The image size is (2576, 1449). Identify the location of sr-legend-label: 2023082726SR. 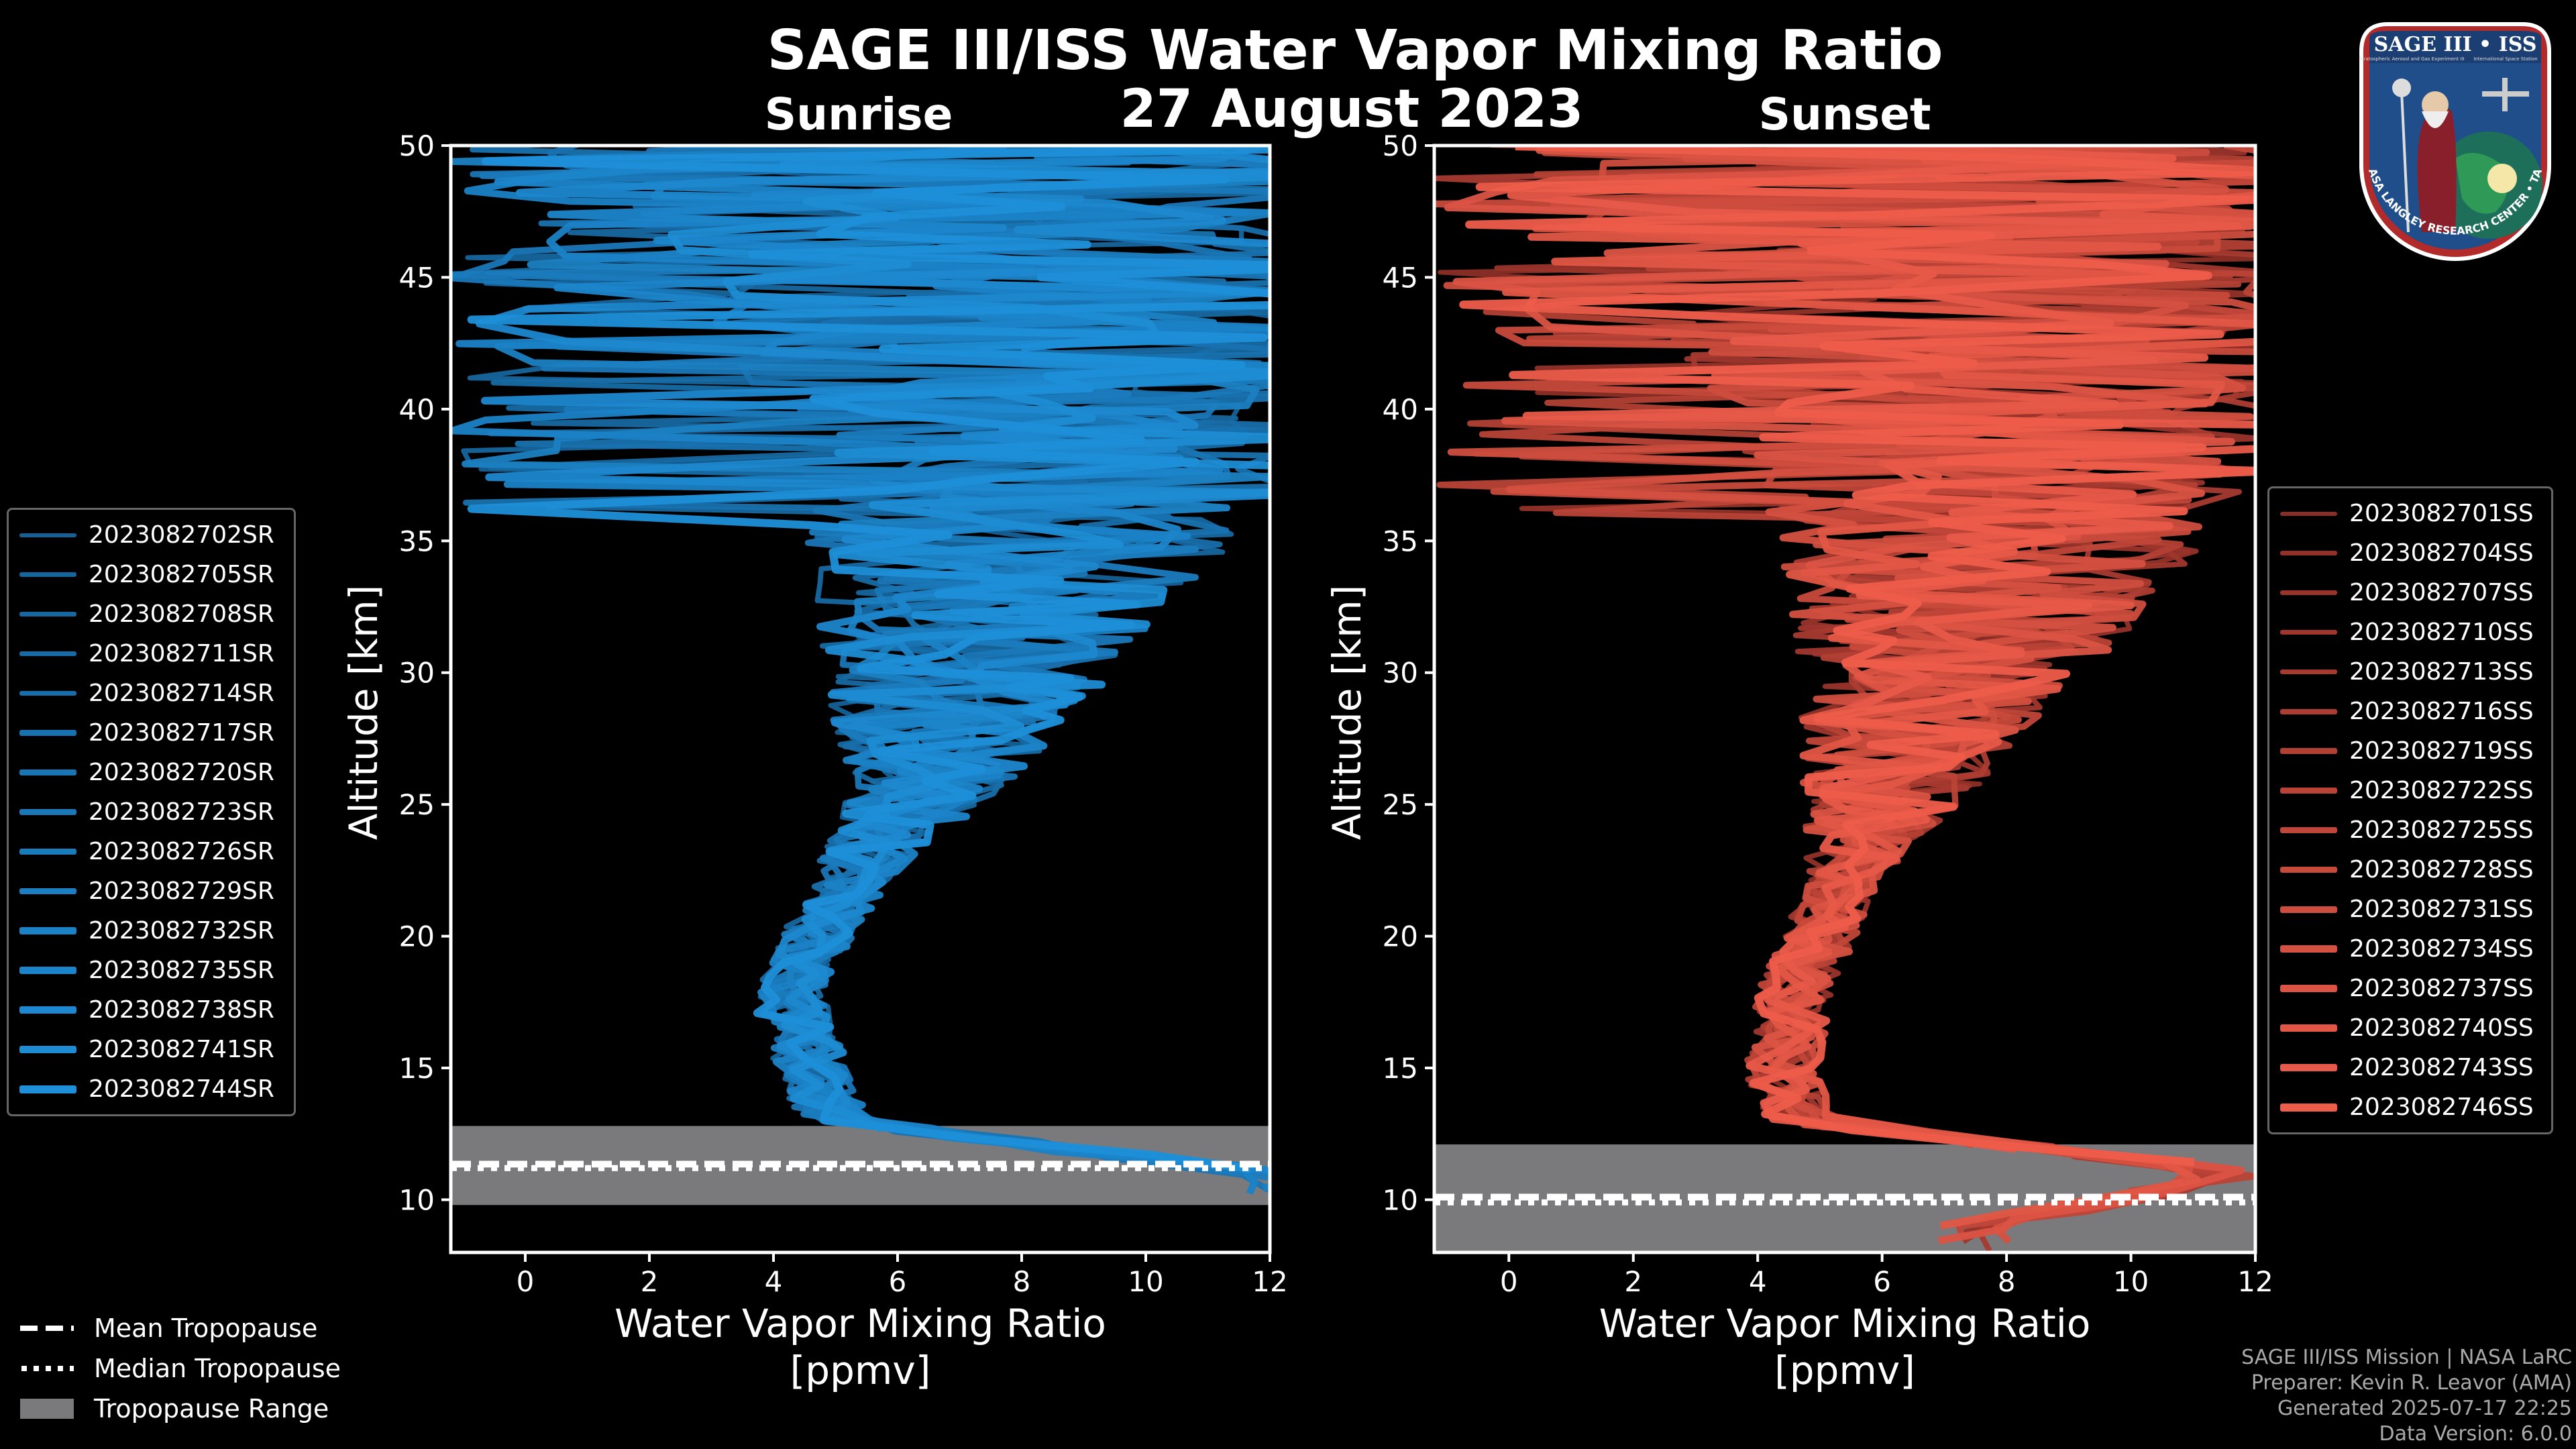
(181, 851).